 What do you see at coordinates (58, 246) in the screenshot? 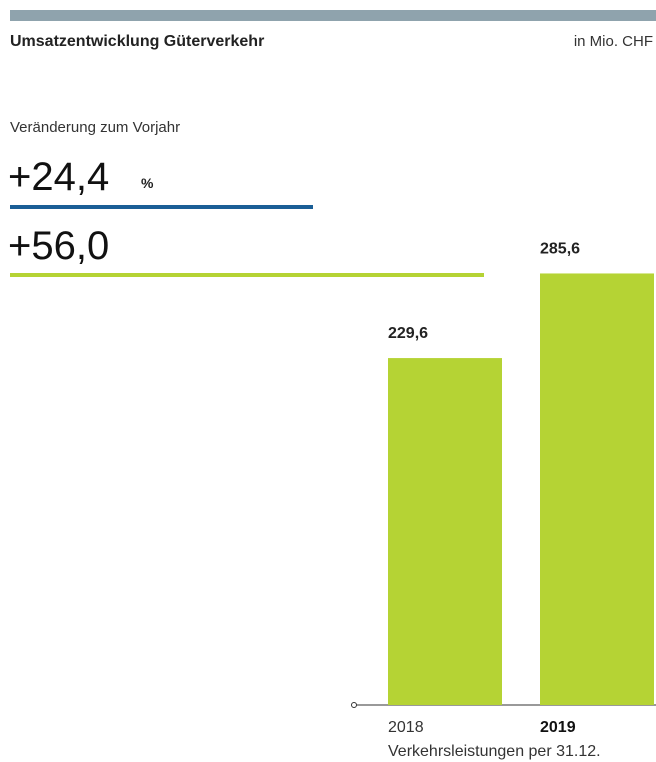
I see `change-absolute: +56,0` at bounding box center [58, 246].